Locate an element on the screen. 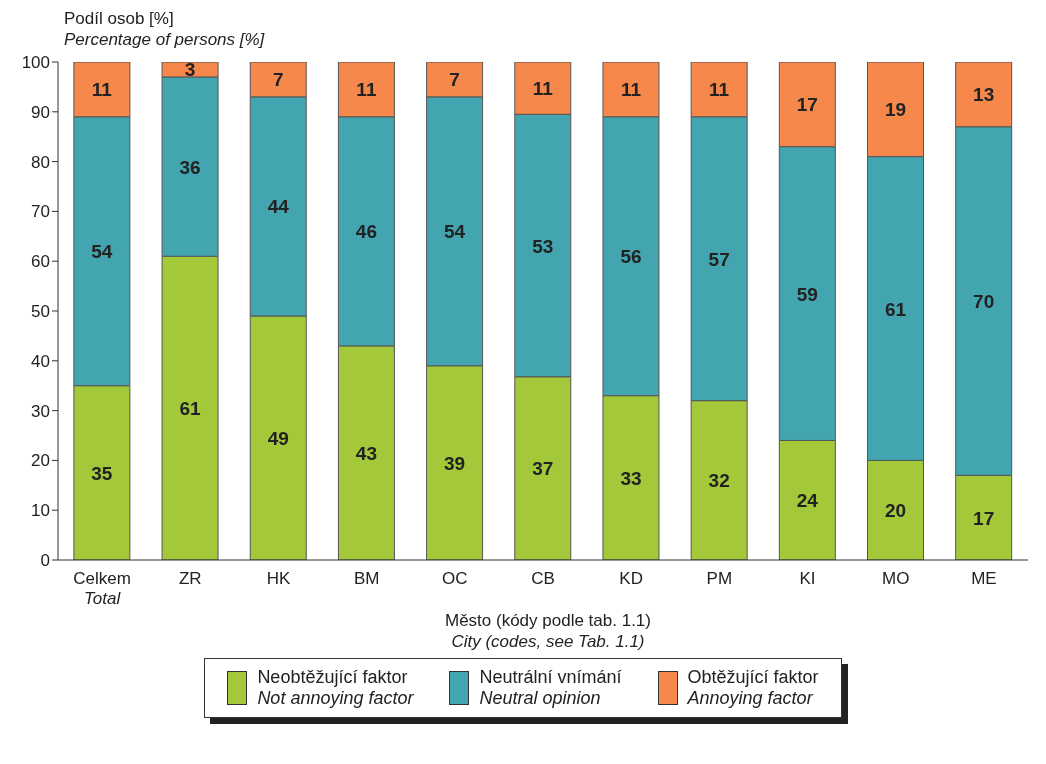 The image size is (1046, 764). data-label: 56 is located at coordinates (631, 257).